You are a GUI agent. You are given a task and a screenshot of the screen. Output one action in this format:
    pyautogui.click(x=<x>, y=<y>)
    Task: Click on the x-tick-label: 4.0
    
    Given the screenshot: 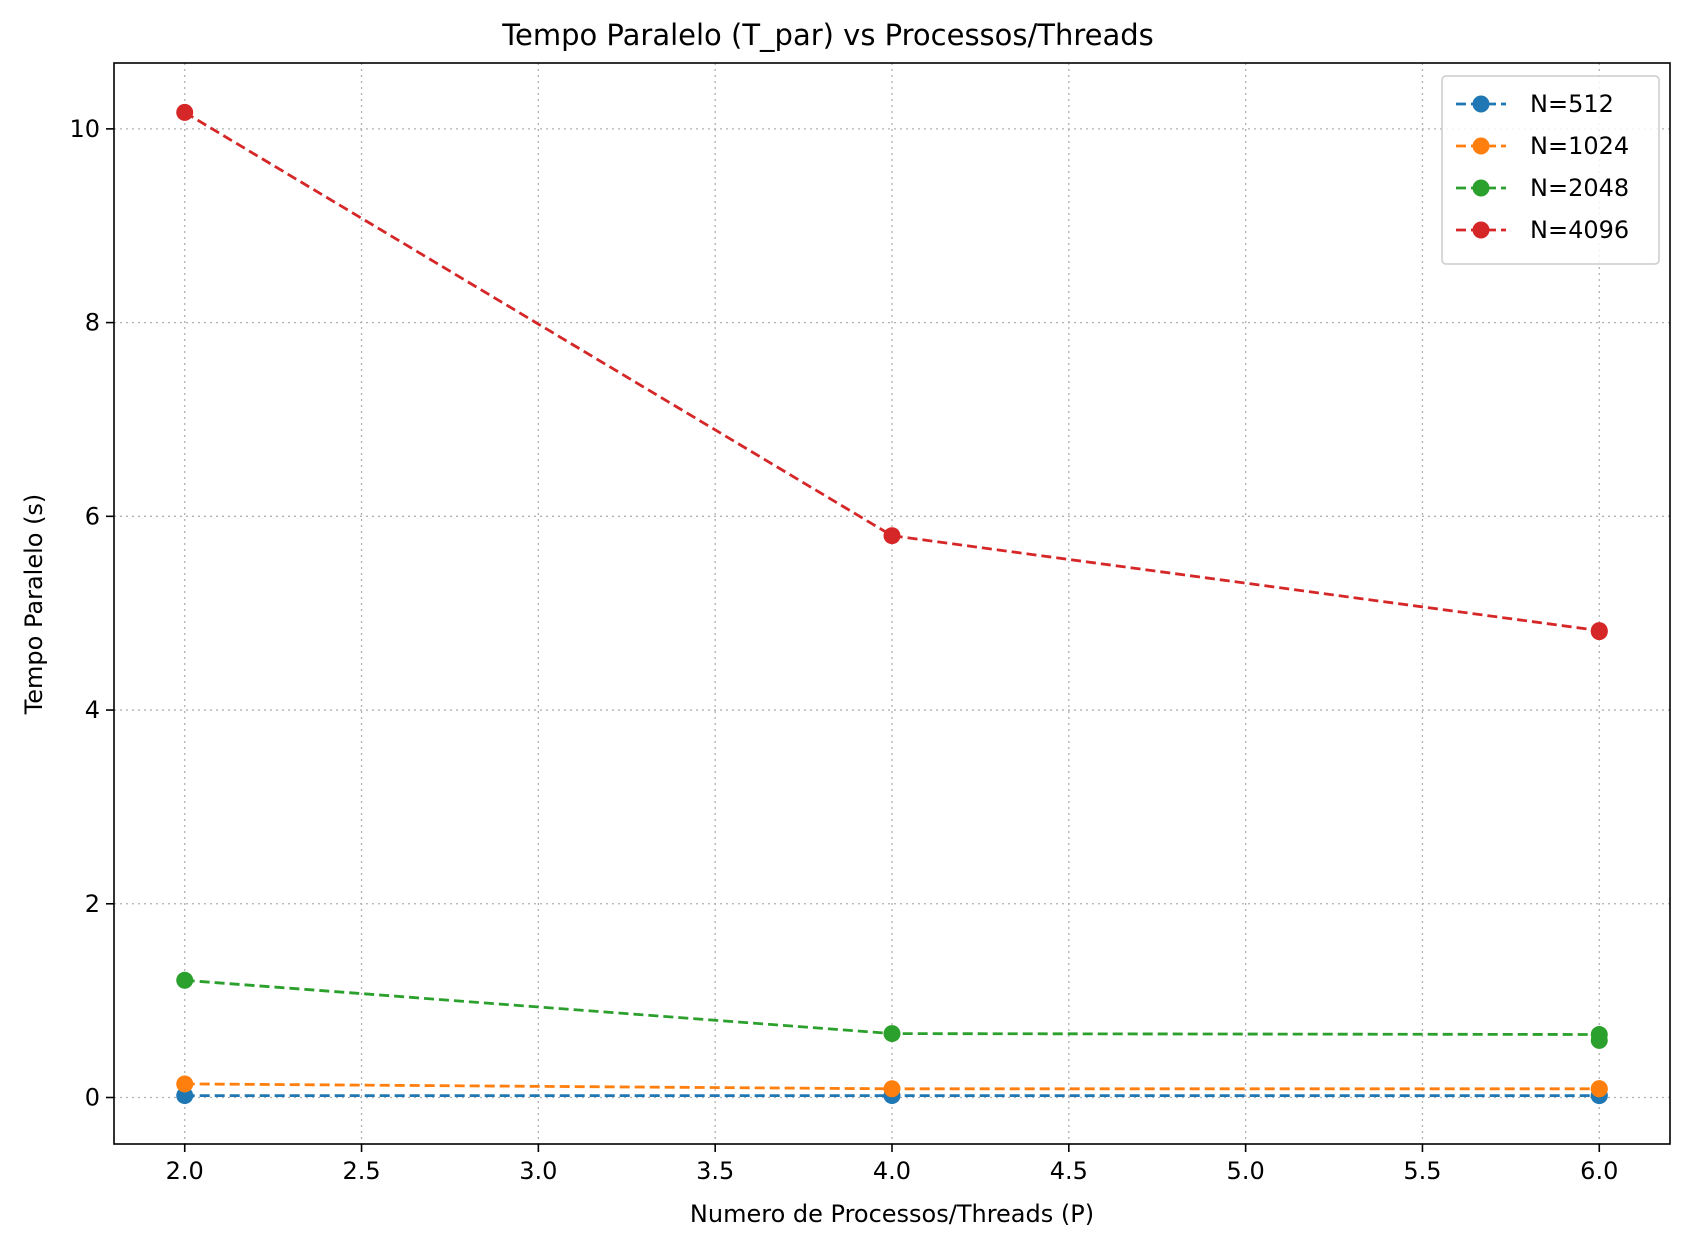 What is the action you would take?
    pyautogui.click(x=892, y=1171)
    